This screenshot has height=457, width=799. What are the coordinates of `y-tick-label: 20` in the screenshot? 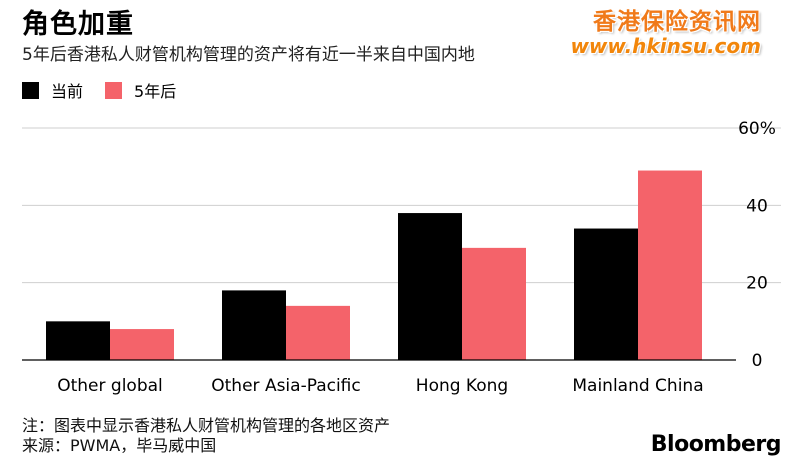 It's located at (757, 284).